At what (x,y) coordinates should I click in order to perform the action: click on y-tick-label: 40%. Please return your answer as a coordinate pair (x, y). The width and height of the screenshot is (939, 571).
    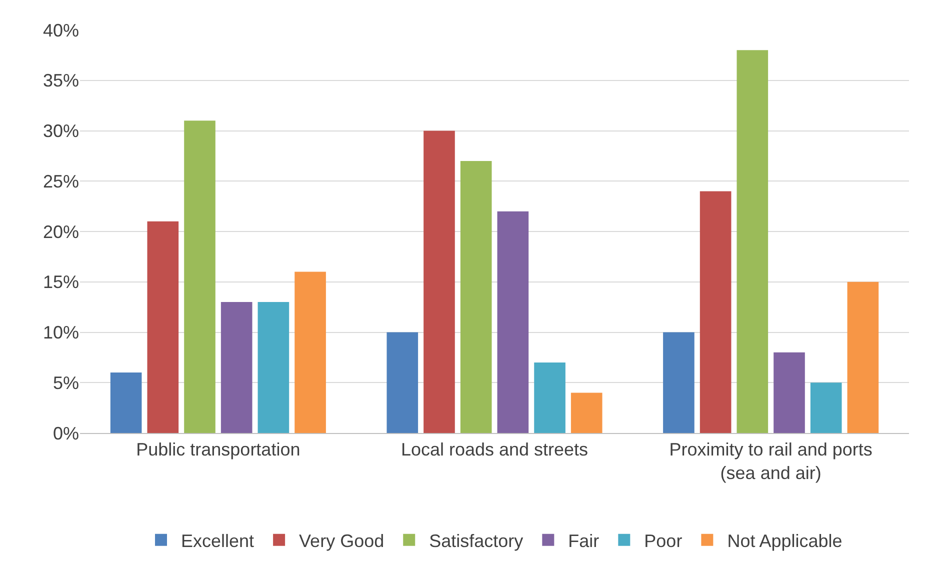
    Looking at the image, I should click on (60, 30).